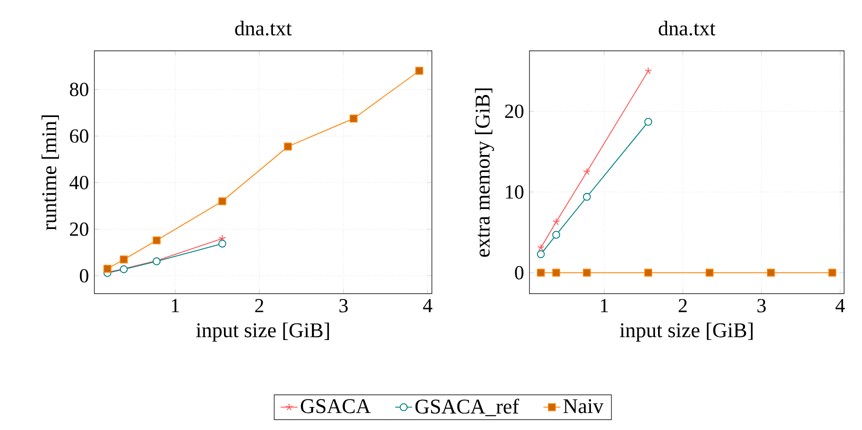  I want to click on legend-label: GSACA_ref, so click(467, 407).